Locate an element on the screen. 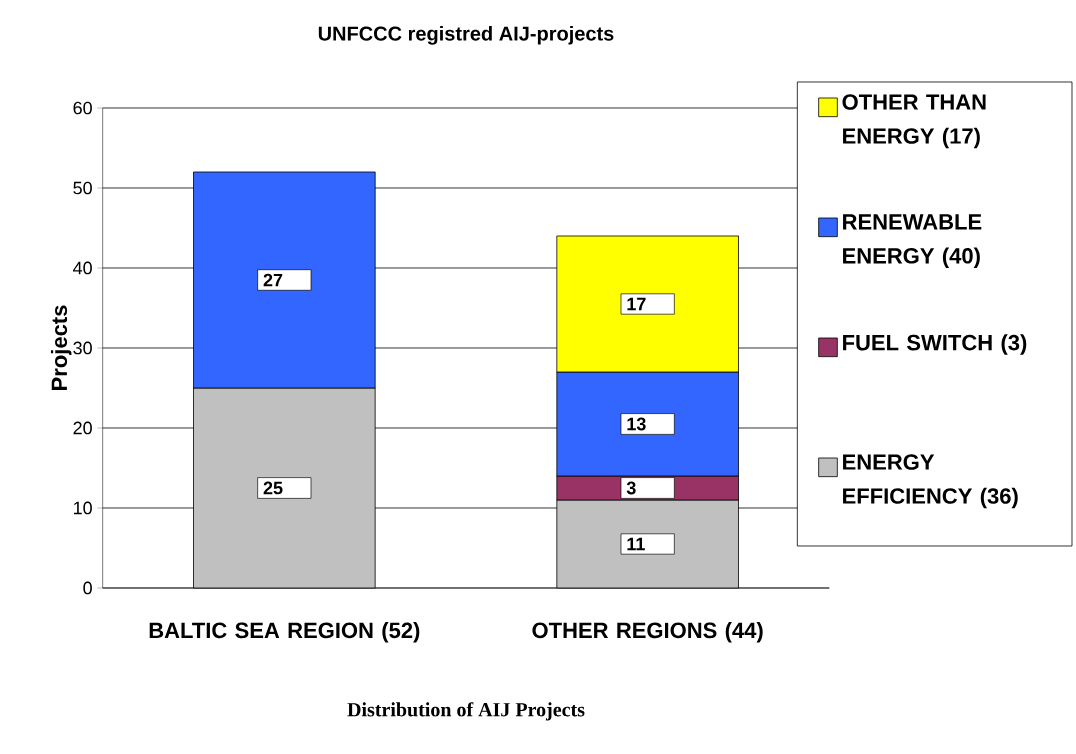 This screenshot has width=1076, height=754. y-tick-label: 30 is located at coordinates (82, 348).